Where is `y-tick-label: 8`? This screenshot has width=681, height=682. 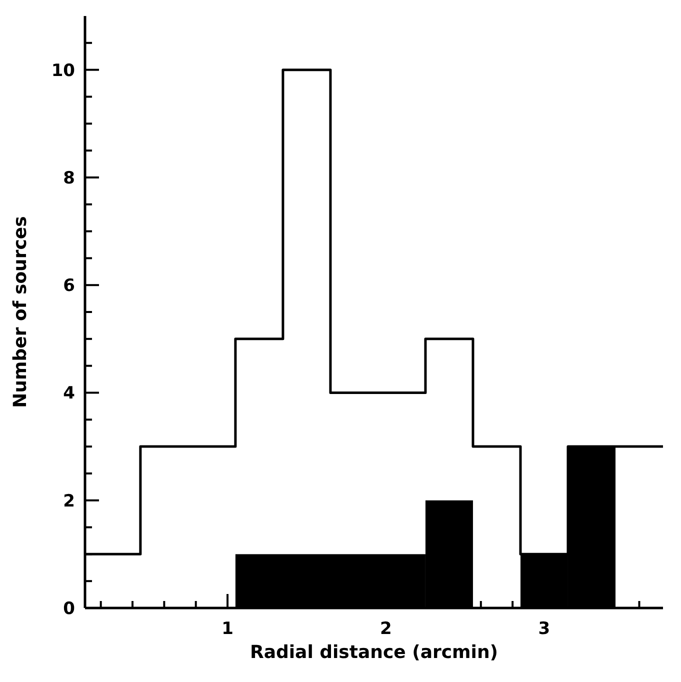 y-tick-label: 8 is located at coordinates (69, 178).